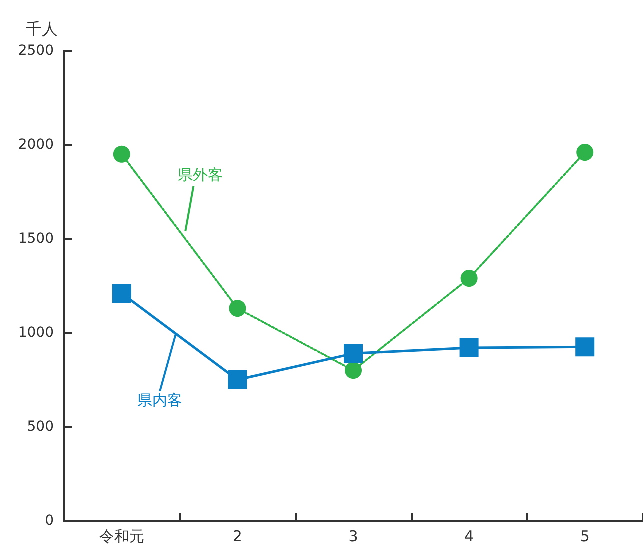 This screenshot has height=555, width=643. What do you see at coordinates (160, 401) in the screenshot?
I see `text: 県内客` at bounding box center [160, 401].